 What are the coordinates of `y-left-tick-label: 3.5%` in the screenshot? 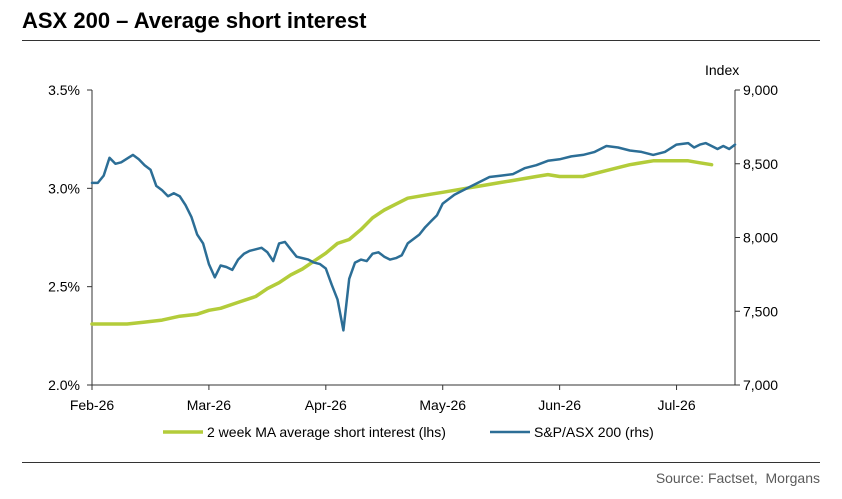 It's located at (64, 90).